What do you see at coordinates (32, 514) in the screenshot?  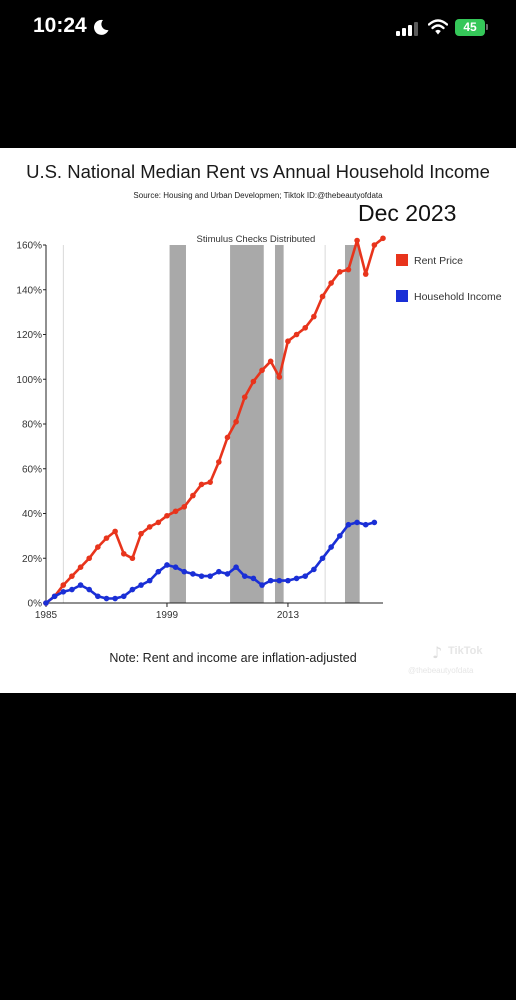 I see `y-tick-label: 40%` at bounding box center [32, 514].